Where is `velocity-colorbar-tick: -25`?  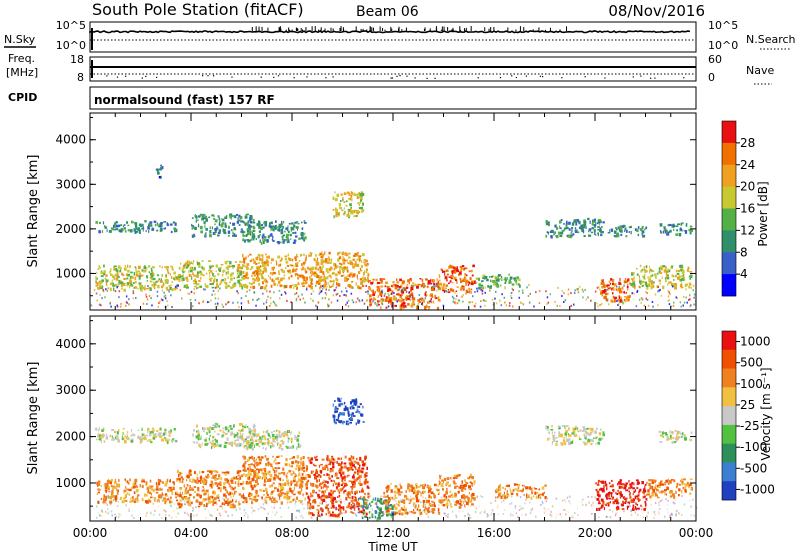
velocity-colorbar-tick: -25 is located at coordinates (750, 426).